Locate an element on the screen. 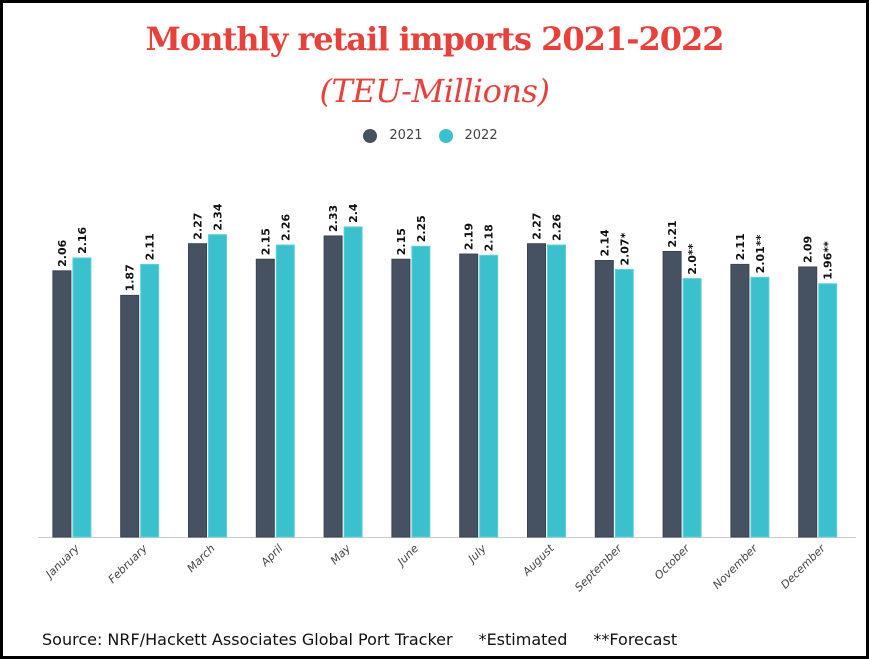  data-label-2022-july: 2.18 is located at coordinates (489, 237).